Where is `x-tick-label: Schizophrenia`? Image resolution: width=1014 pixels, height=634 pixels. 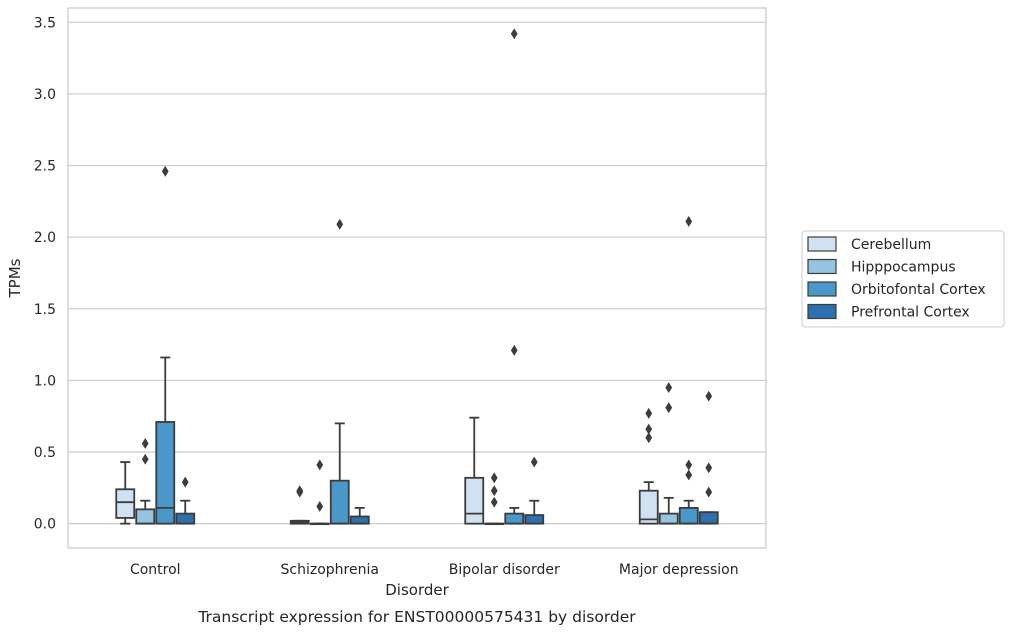
x-tick-label: Schizophrenia is located at coordinates (330, 570).